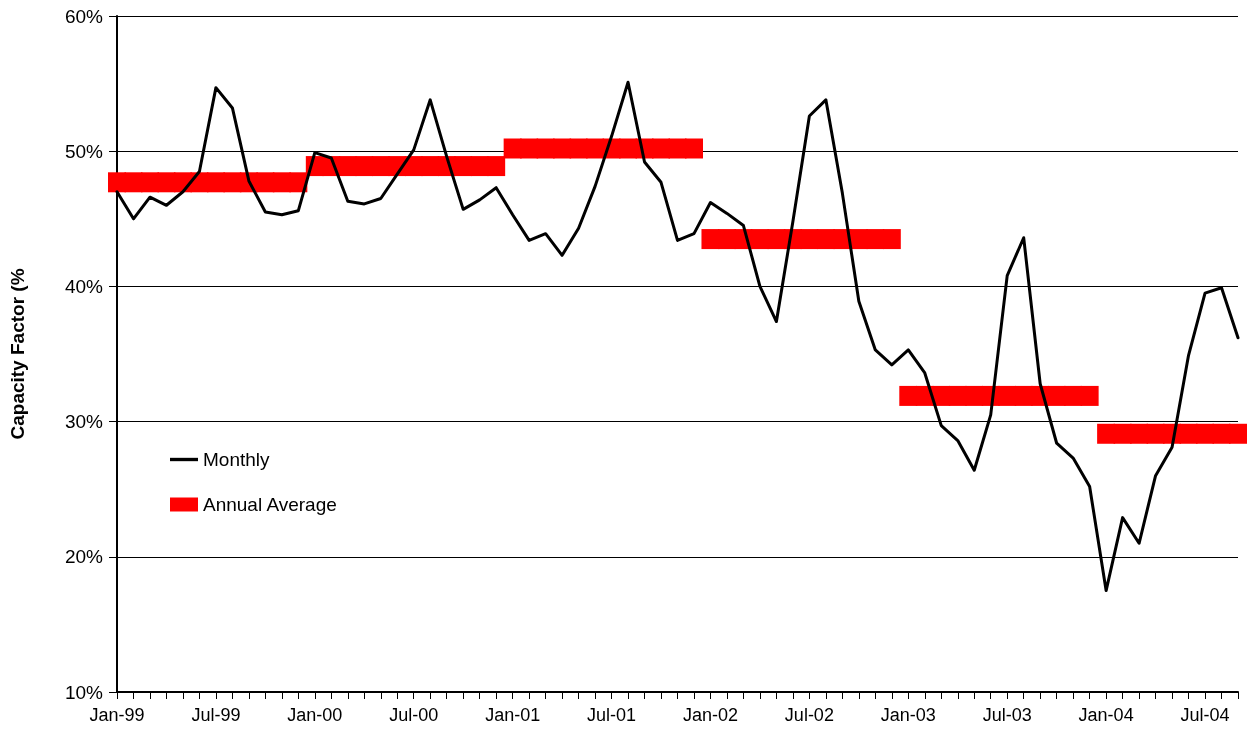 This screenshot has height=736, width=1249. I want to click on x-tick-label: Jan-99, so click(117, 715).